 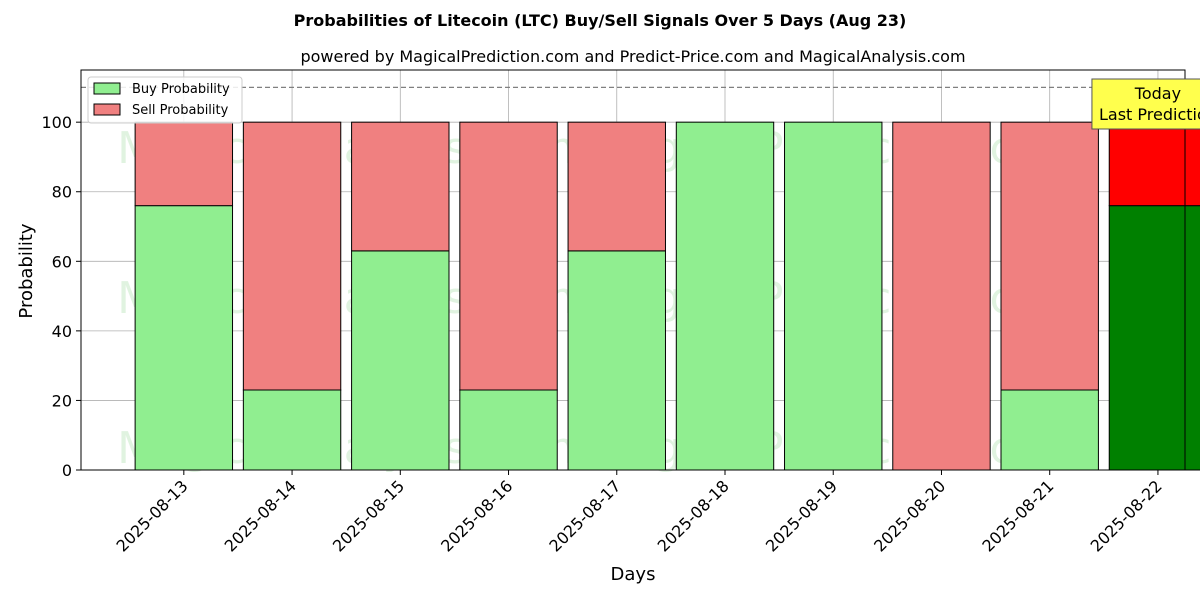 I want to click on today-annotation: Today Last Prediction, so click(x=1145, y=104).